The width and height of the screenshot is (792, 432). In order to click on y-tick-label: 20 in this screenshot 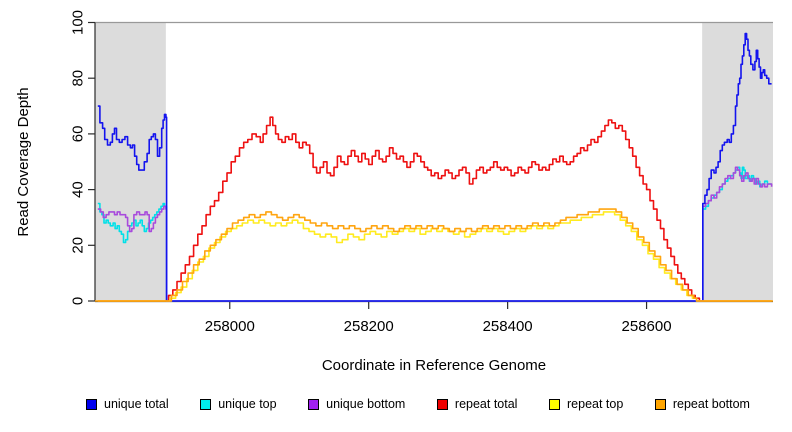, I will do `click(78, 245)`.